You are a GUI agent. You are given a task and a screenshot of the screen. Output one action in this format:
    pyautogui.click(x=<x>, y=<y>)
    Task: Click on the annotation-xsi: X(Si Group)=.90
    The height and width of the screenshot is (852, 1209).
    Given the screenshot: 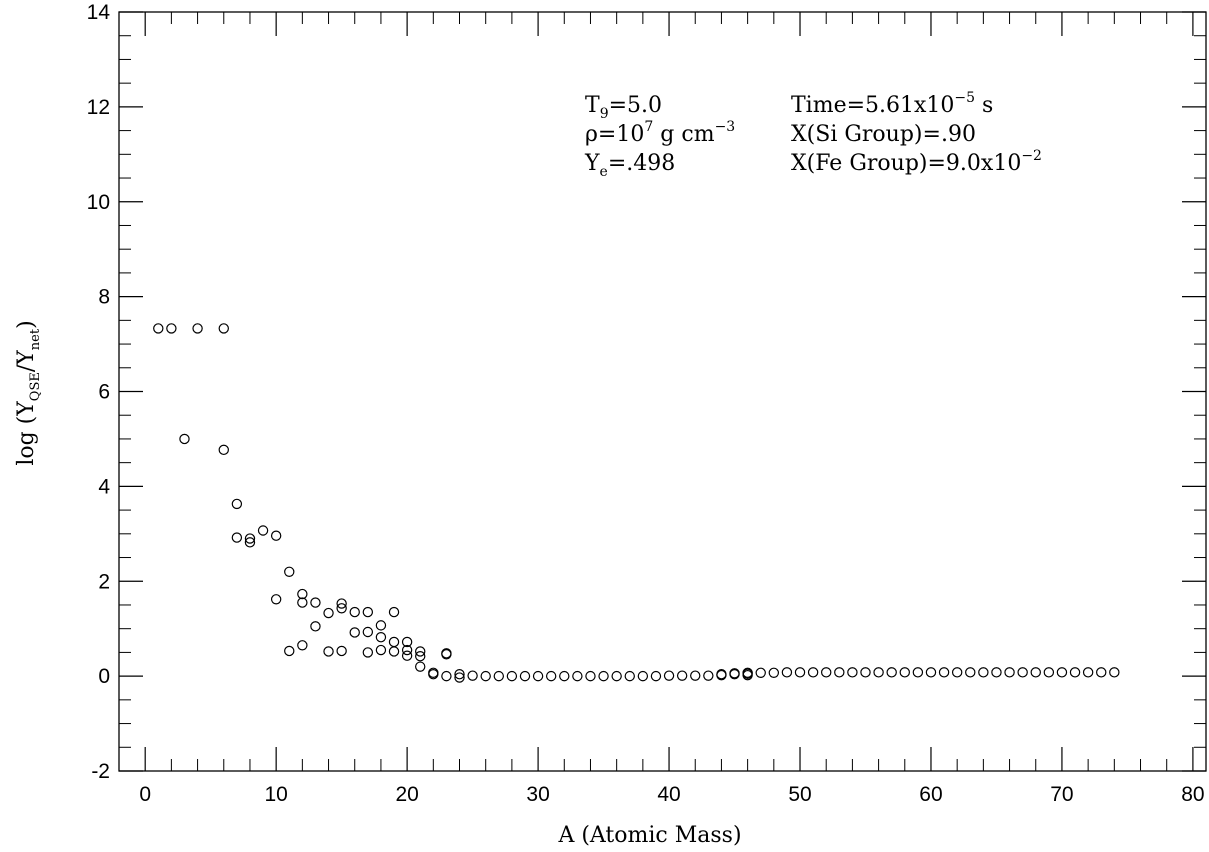 What is the action you would take?
    pyautogui.click(x=883, y=134)
    